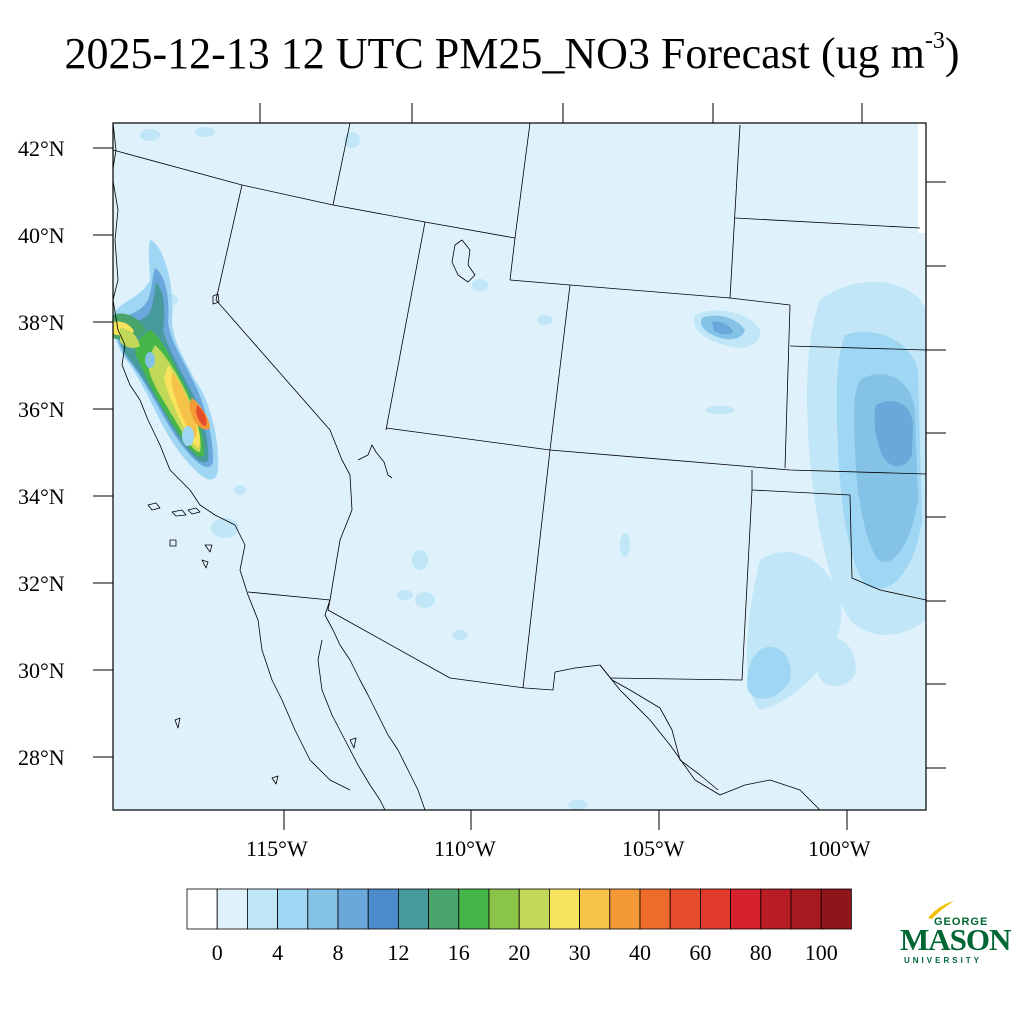  Describe the element at coordinates (458, 952) in the screenshot. I see `colorbar-tick-label: 16` at that location.